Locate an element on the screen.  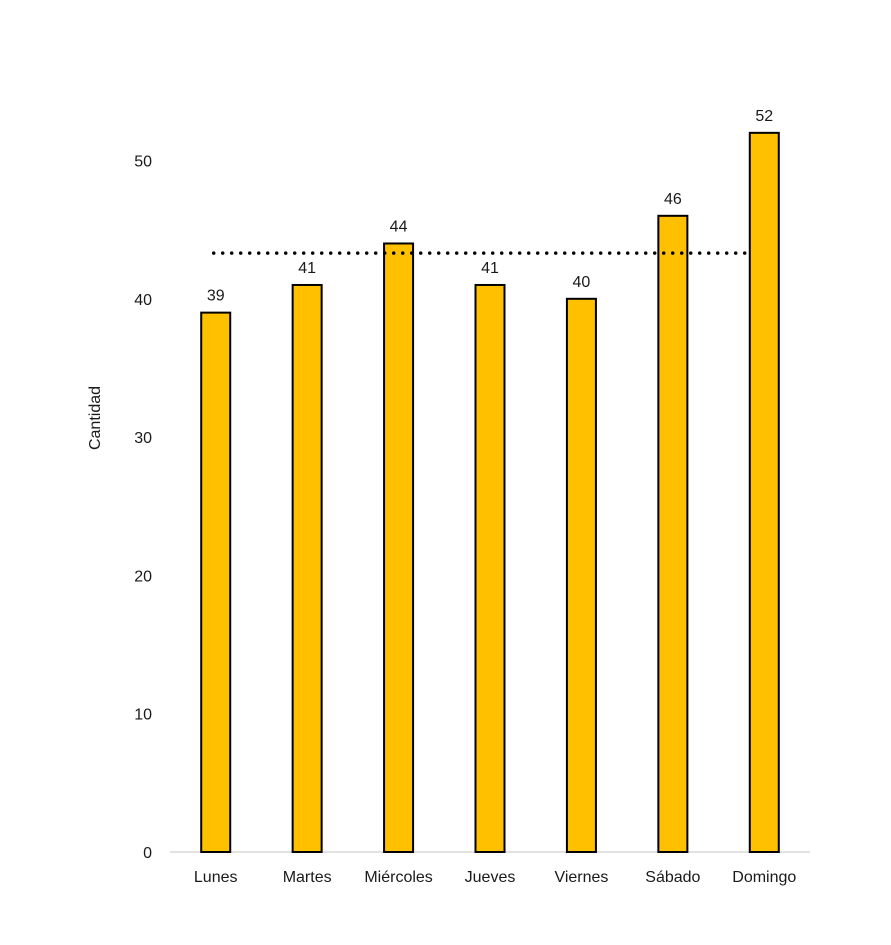
data-labels-group: 39 41 44 41 40 46 52 is located at coordinates (490, 206).